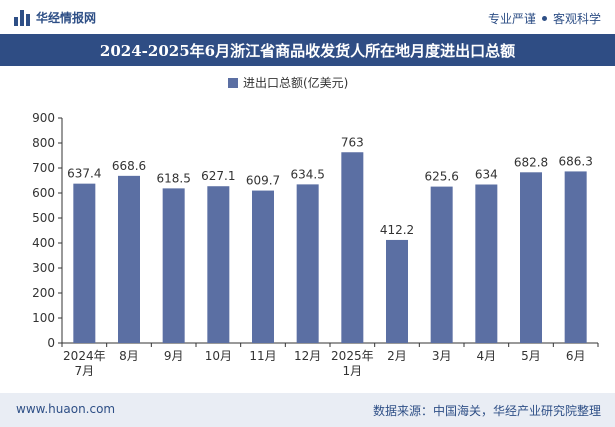 The width and height of the screenshot is (615, 427). I want to click on brand: 华经情报网, so click(55, 17).